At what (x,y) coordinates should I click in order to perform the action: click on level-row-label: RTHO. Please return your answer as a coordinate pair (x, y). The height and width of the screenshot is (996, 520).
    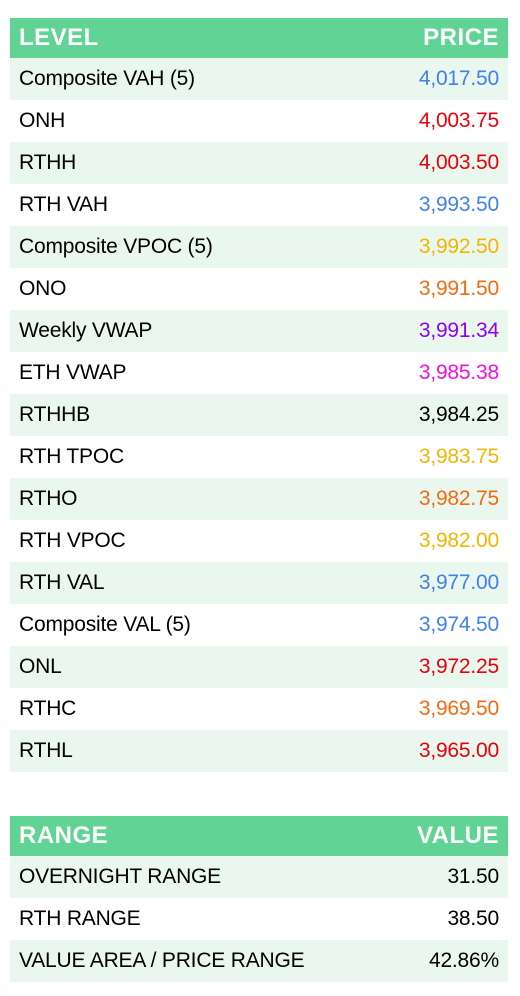
    Looking at the image, I should click on (48, 498).